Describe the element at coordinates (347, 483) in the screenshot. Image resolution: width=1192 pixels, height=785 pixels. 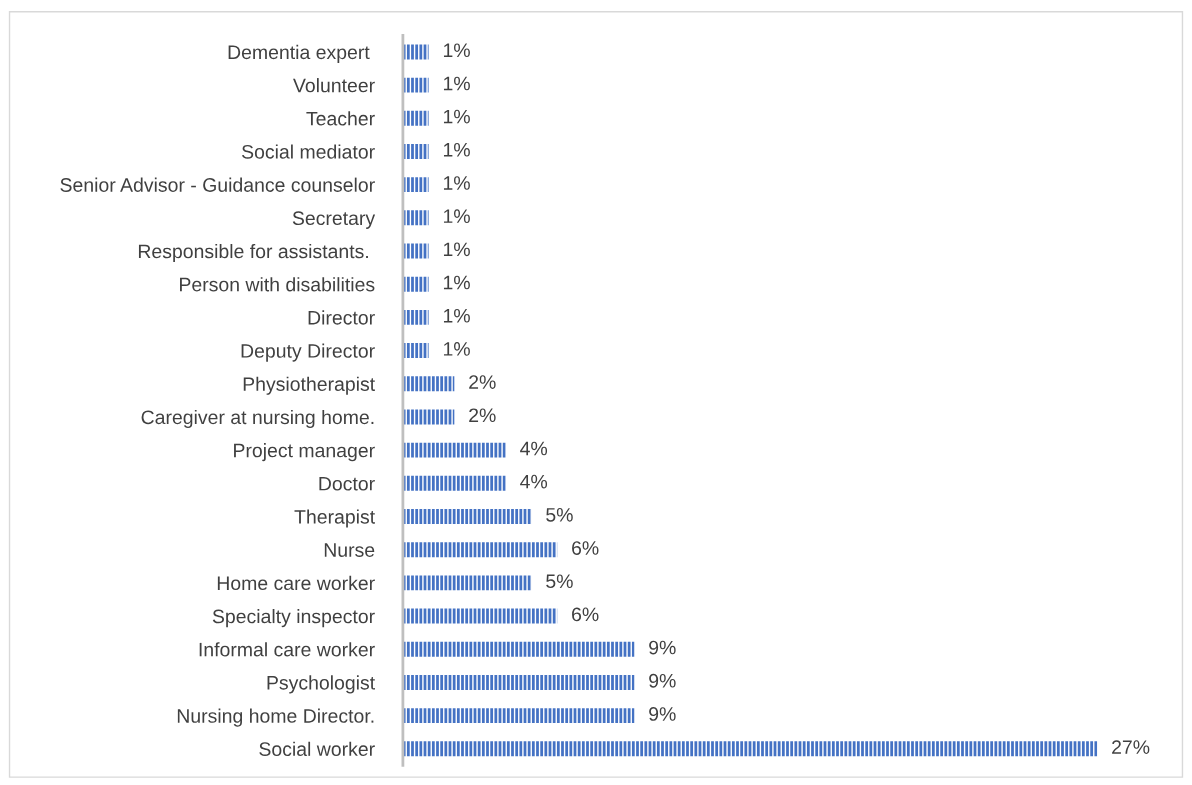
I see `y-tick-label: Doctor` at that location.